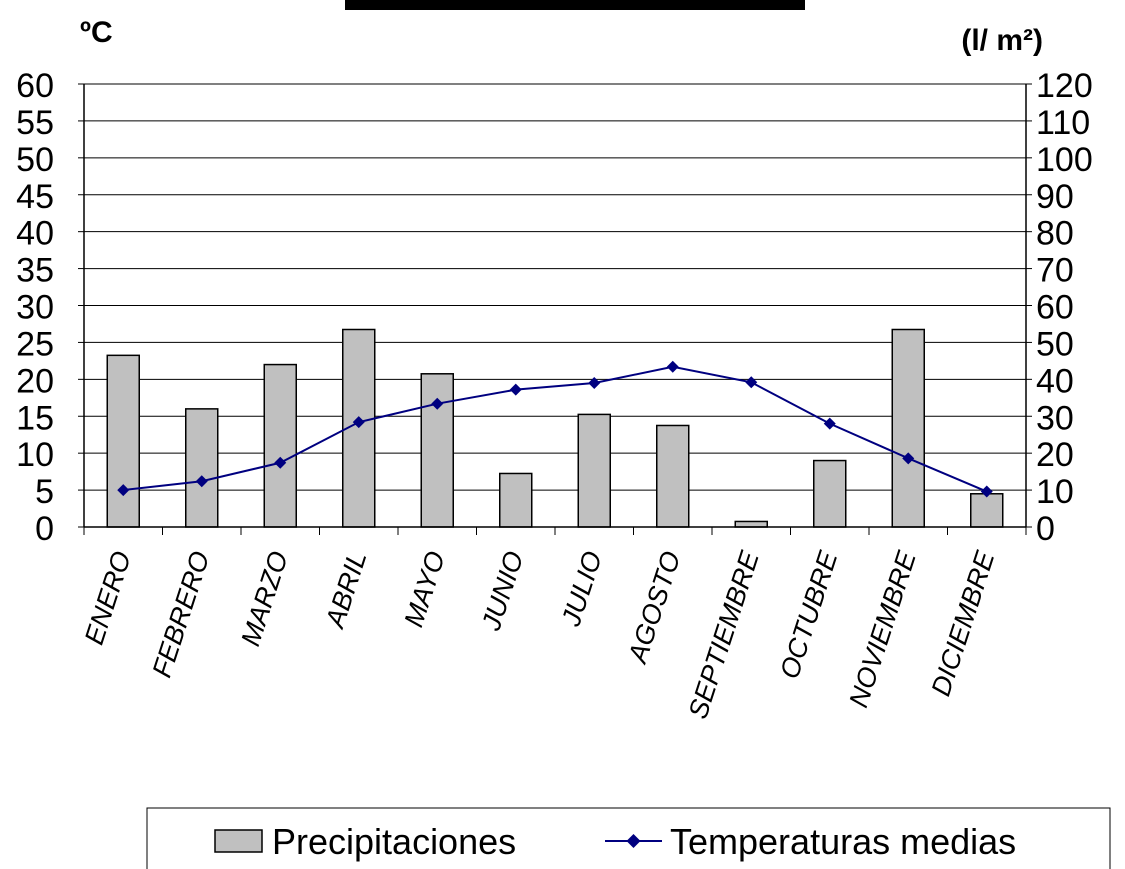 This screenshot has width=1125, height=869. What do you see at coordinates (575, 5) in the screenshot?
I see `title-bar` at bounding box center [575, 5].